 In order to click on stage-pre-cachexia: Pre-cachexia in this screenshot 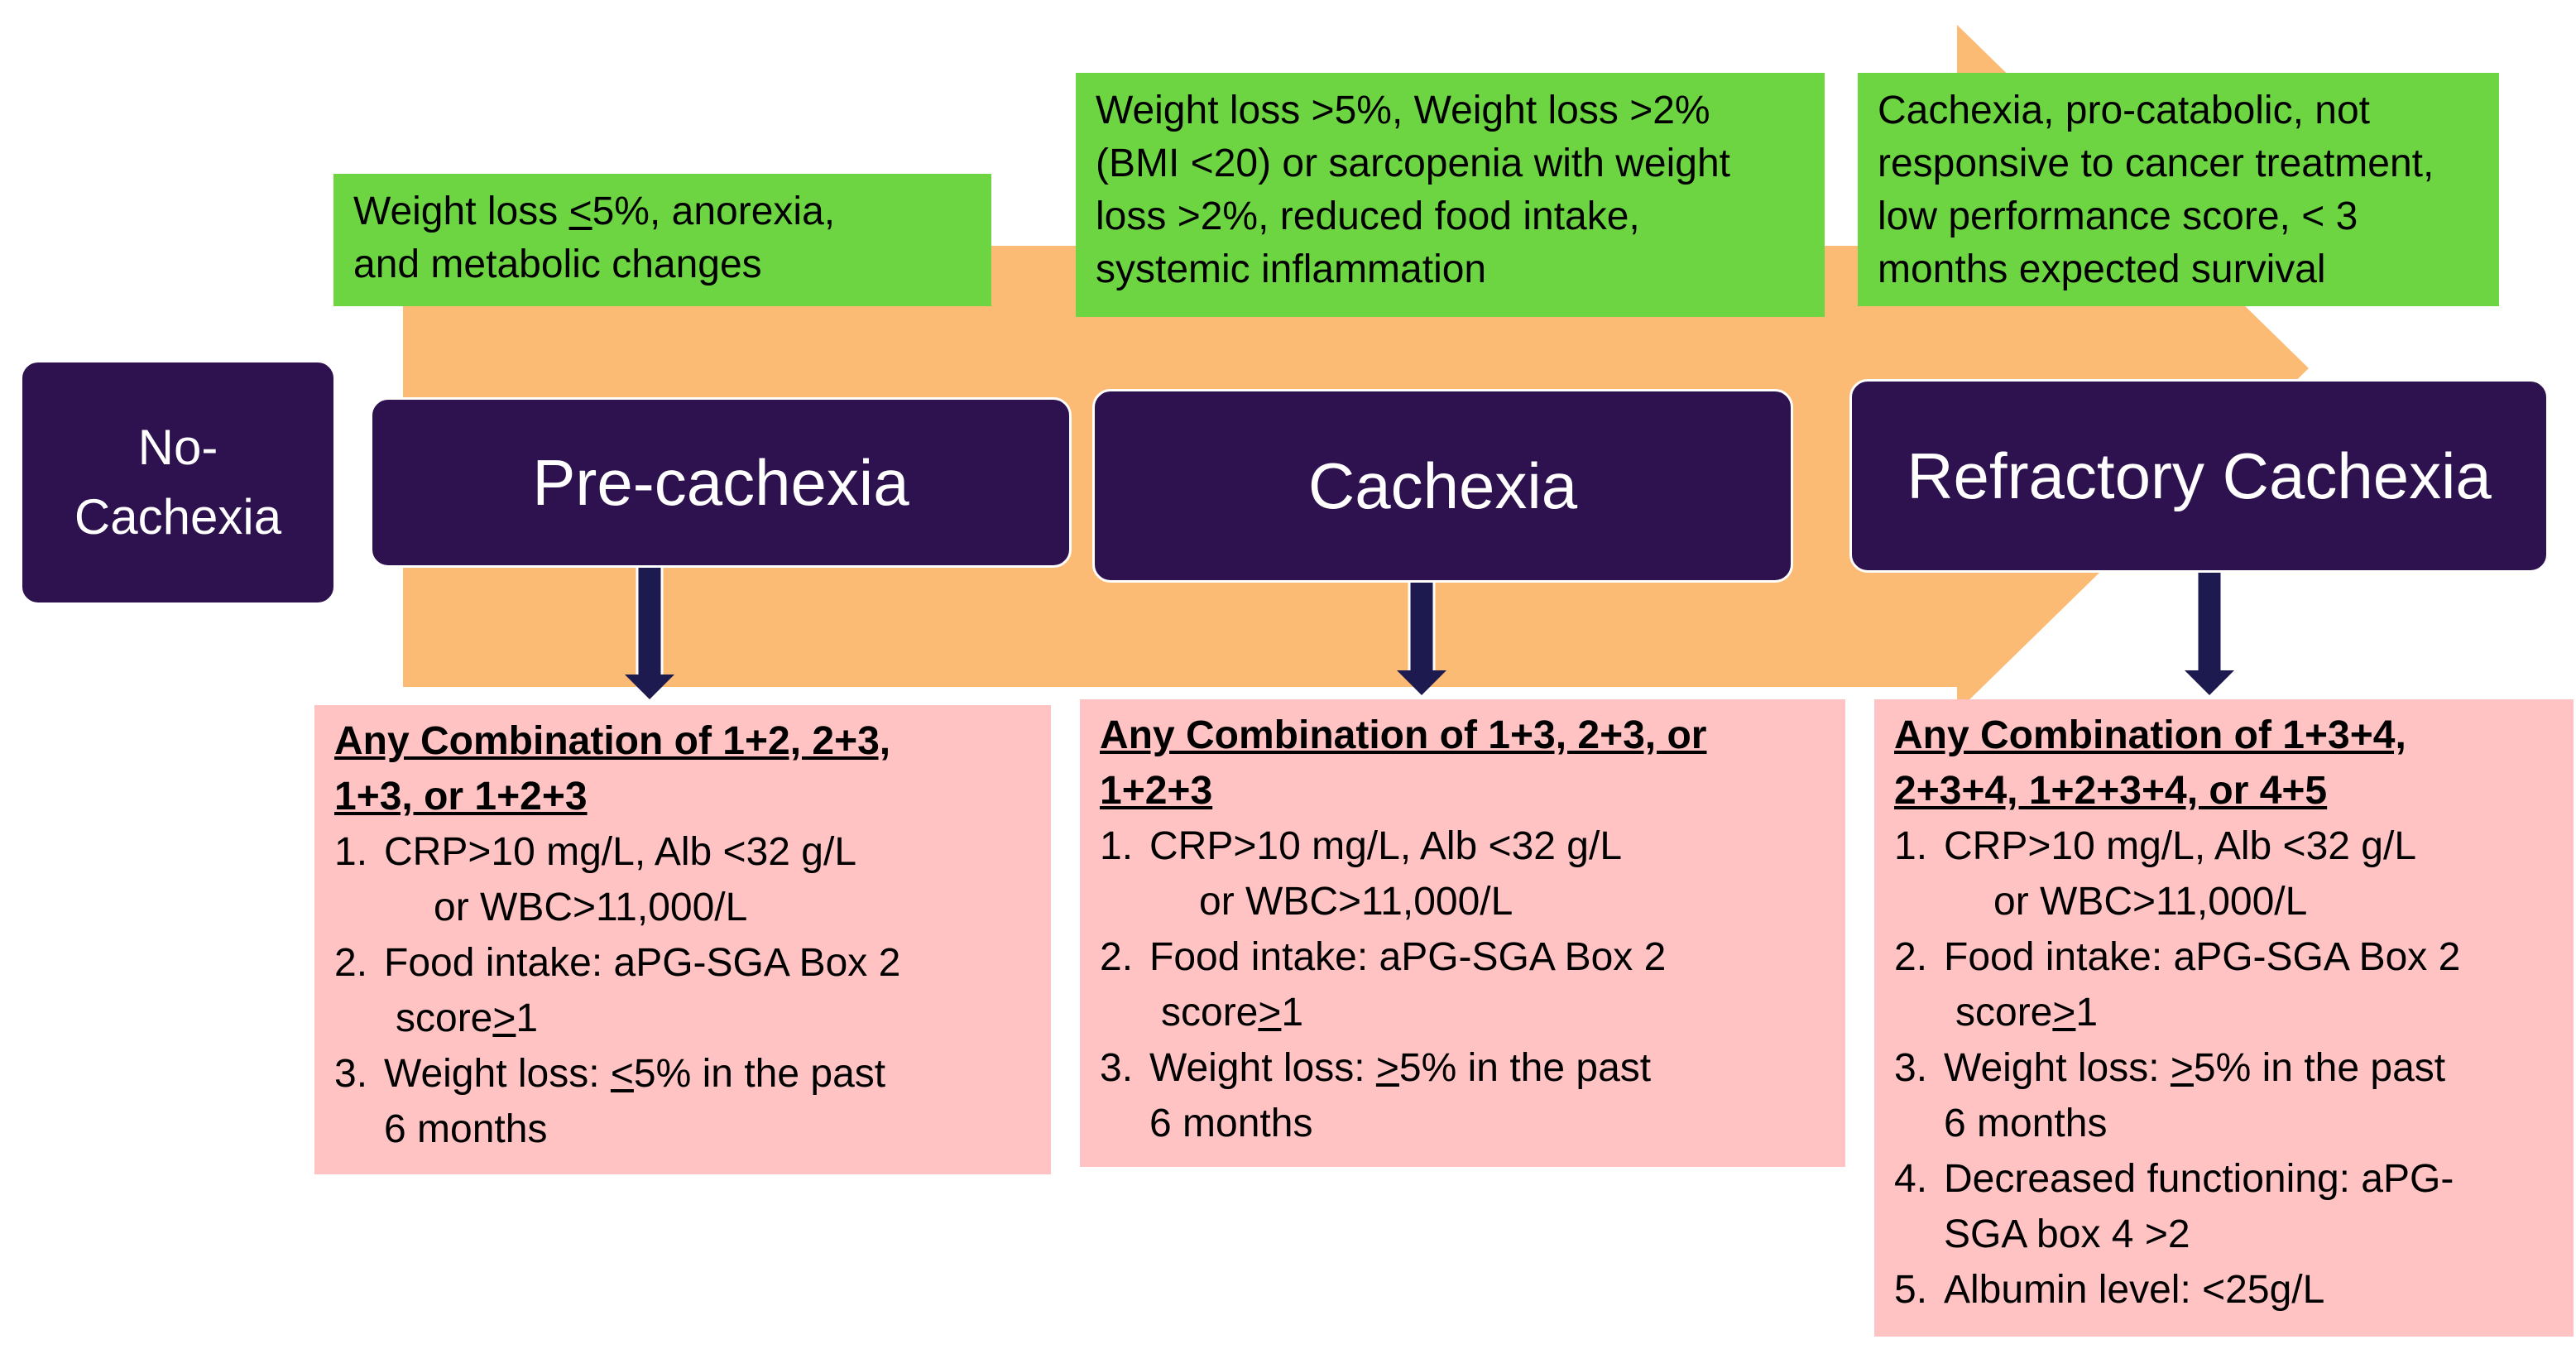, I will do `click(721, 482)`.